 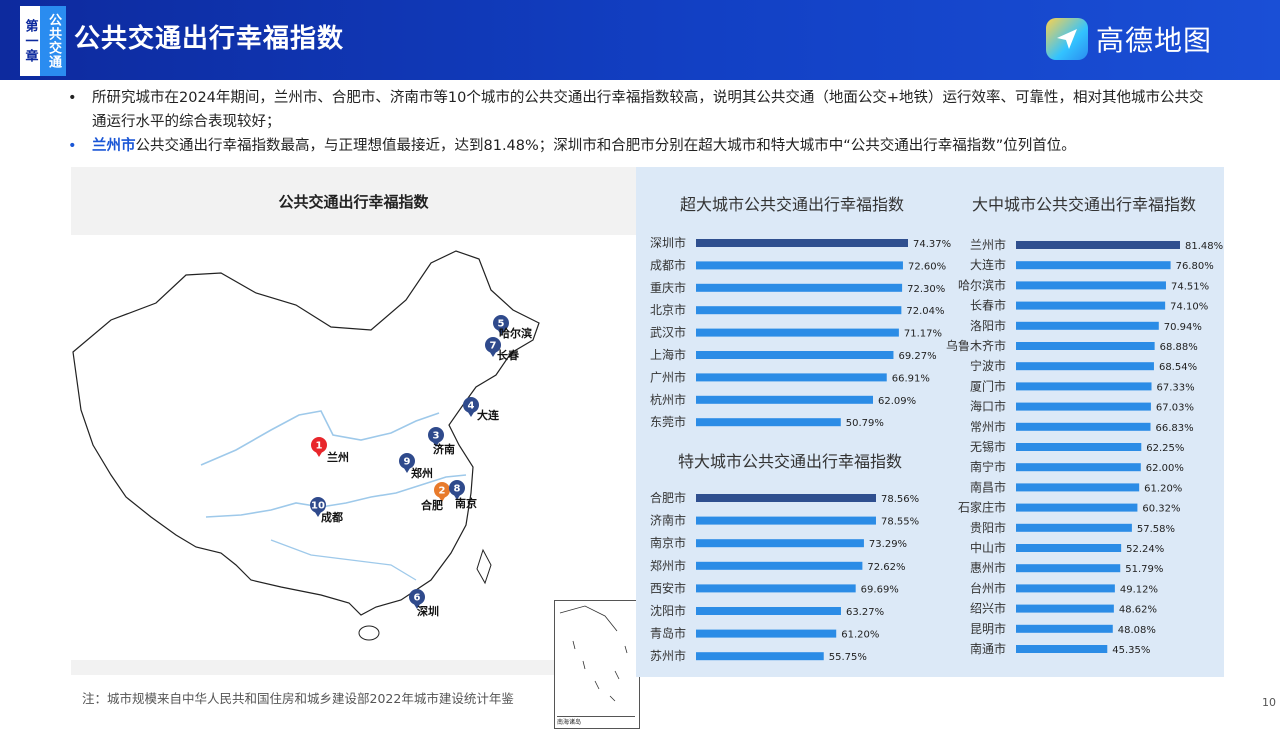 I want to click on category-label: 深圳市, so click(x=668, y=242).